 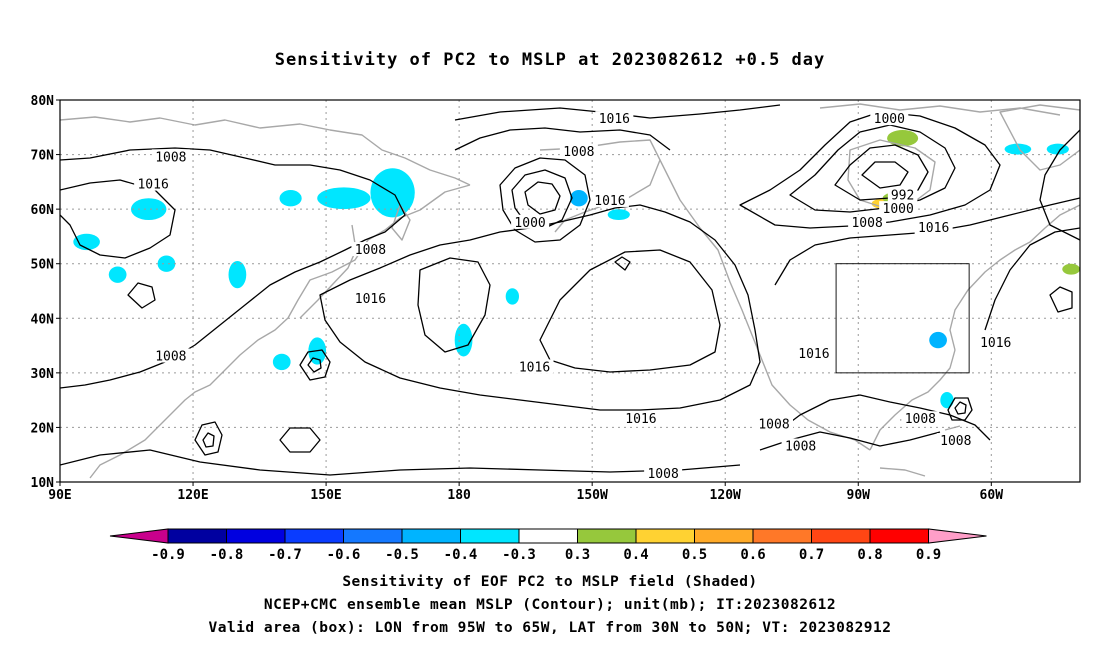 What do you see at coordinates (995, 343) in the screenshot?
I see `contour-label-16: 1016` at bounding box center [995, 343].